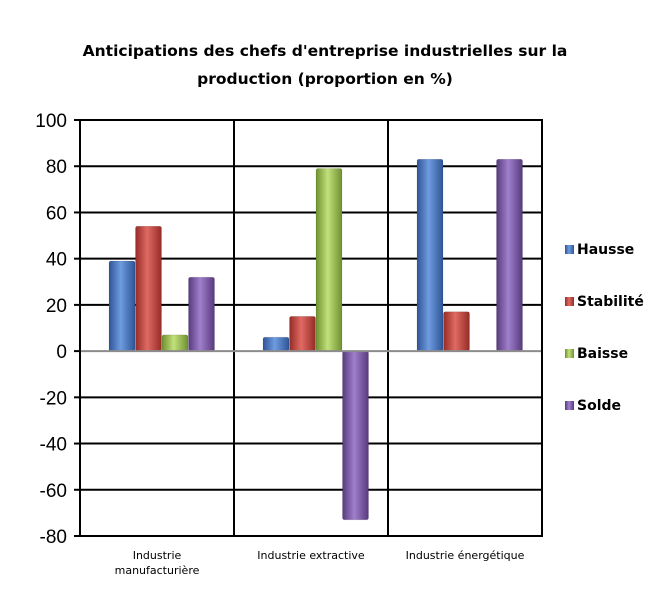  Describe the element at coordinates (602, 354) in the screenshot. I see `legend-label-baisse: Baisse` at that location.